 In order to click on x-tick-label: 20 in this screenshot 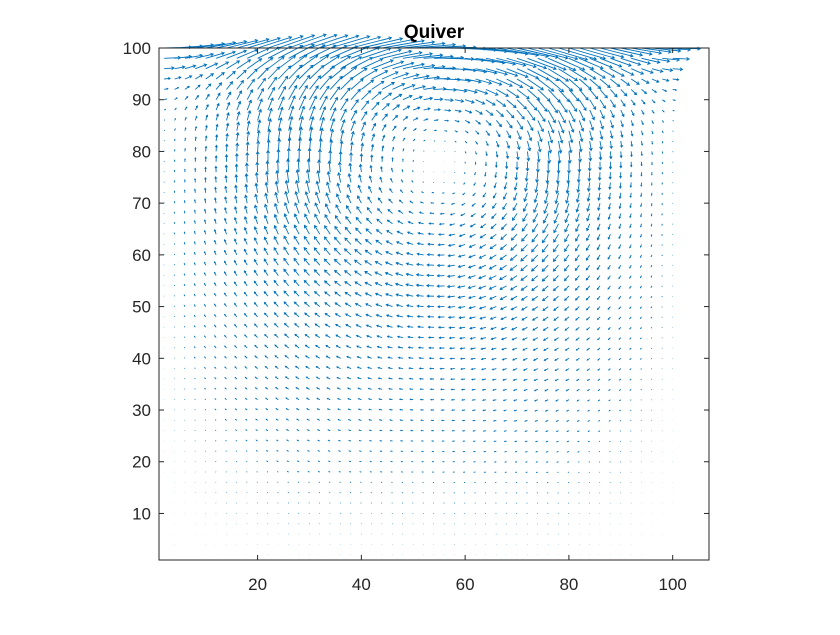, I will do `click(257, 584)`.